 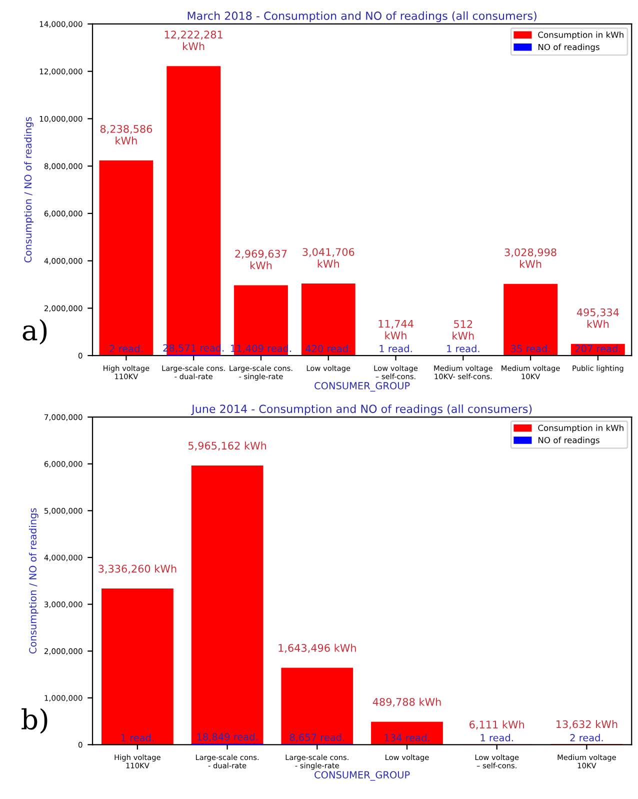 I want to click on data-label: 3,028,998 kWh, so click(x=530, y=258).